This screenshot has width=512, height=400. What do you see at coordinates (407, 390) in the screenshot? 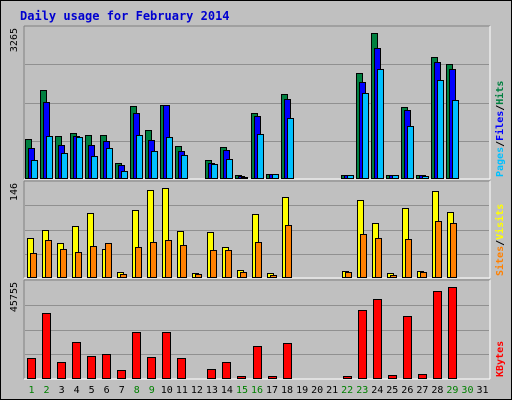
I see `x-tick-day-26: 26` at bounding box center [407, 390].